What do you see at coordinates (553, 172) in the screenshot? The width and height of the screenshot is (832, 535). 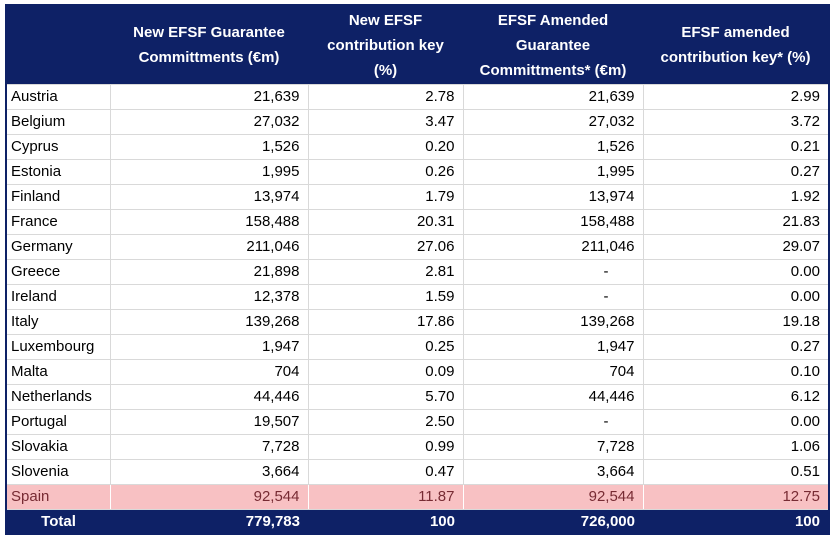 I see `amended-guarantee-cell: 1,995` at bounding box center [553, 172].